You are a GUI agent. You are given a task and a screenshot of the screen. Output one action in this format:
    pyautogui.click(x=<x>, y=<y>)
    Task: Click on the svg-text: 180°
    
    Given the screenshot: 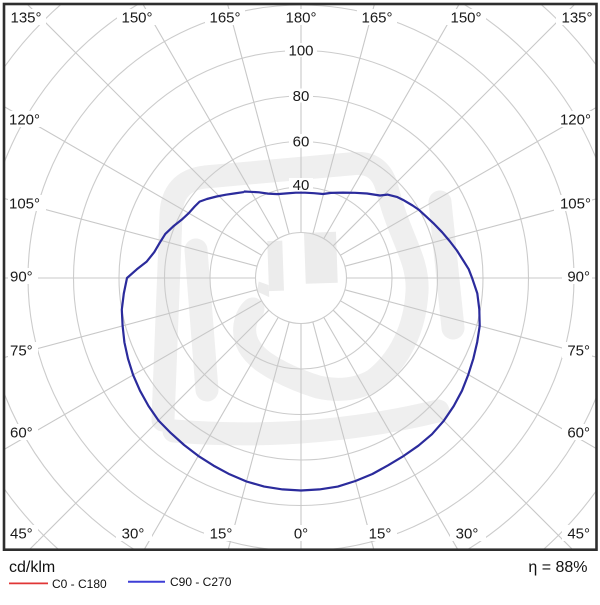 What is the action you would take?
    pyautogui.click(x=300, y=18)
    